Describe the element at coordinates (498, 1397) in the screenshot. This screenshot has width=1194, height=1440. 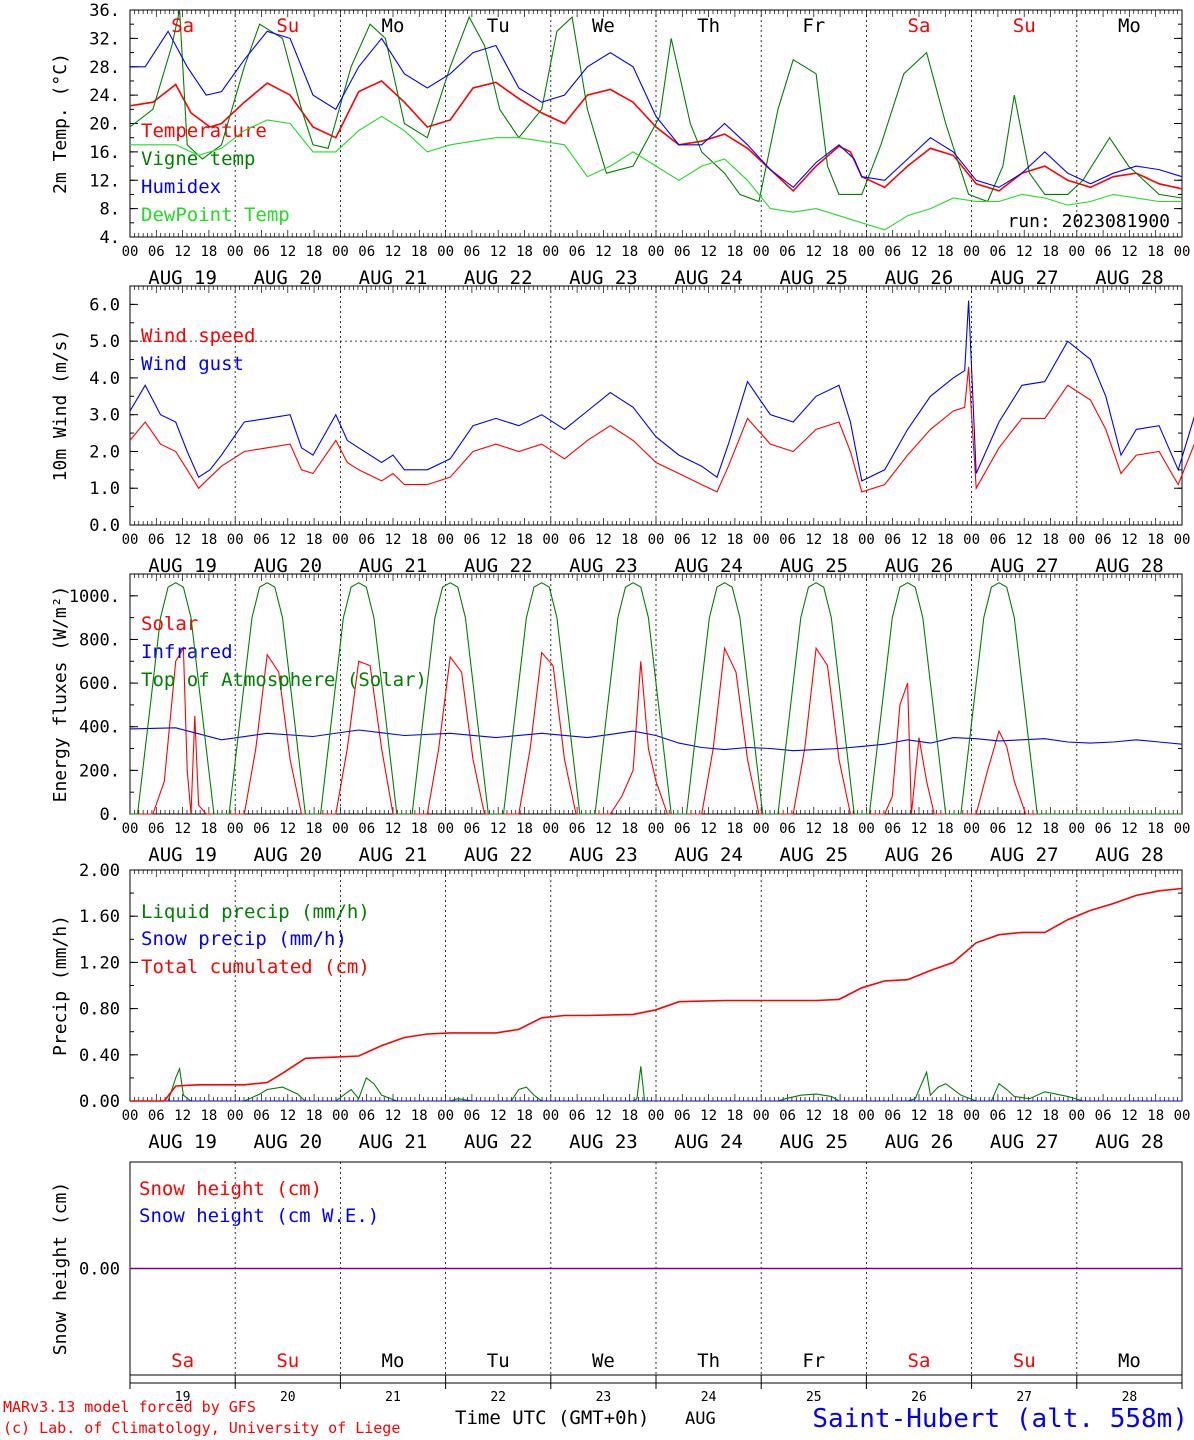
I see `day-number-label: 22` at that location.